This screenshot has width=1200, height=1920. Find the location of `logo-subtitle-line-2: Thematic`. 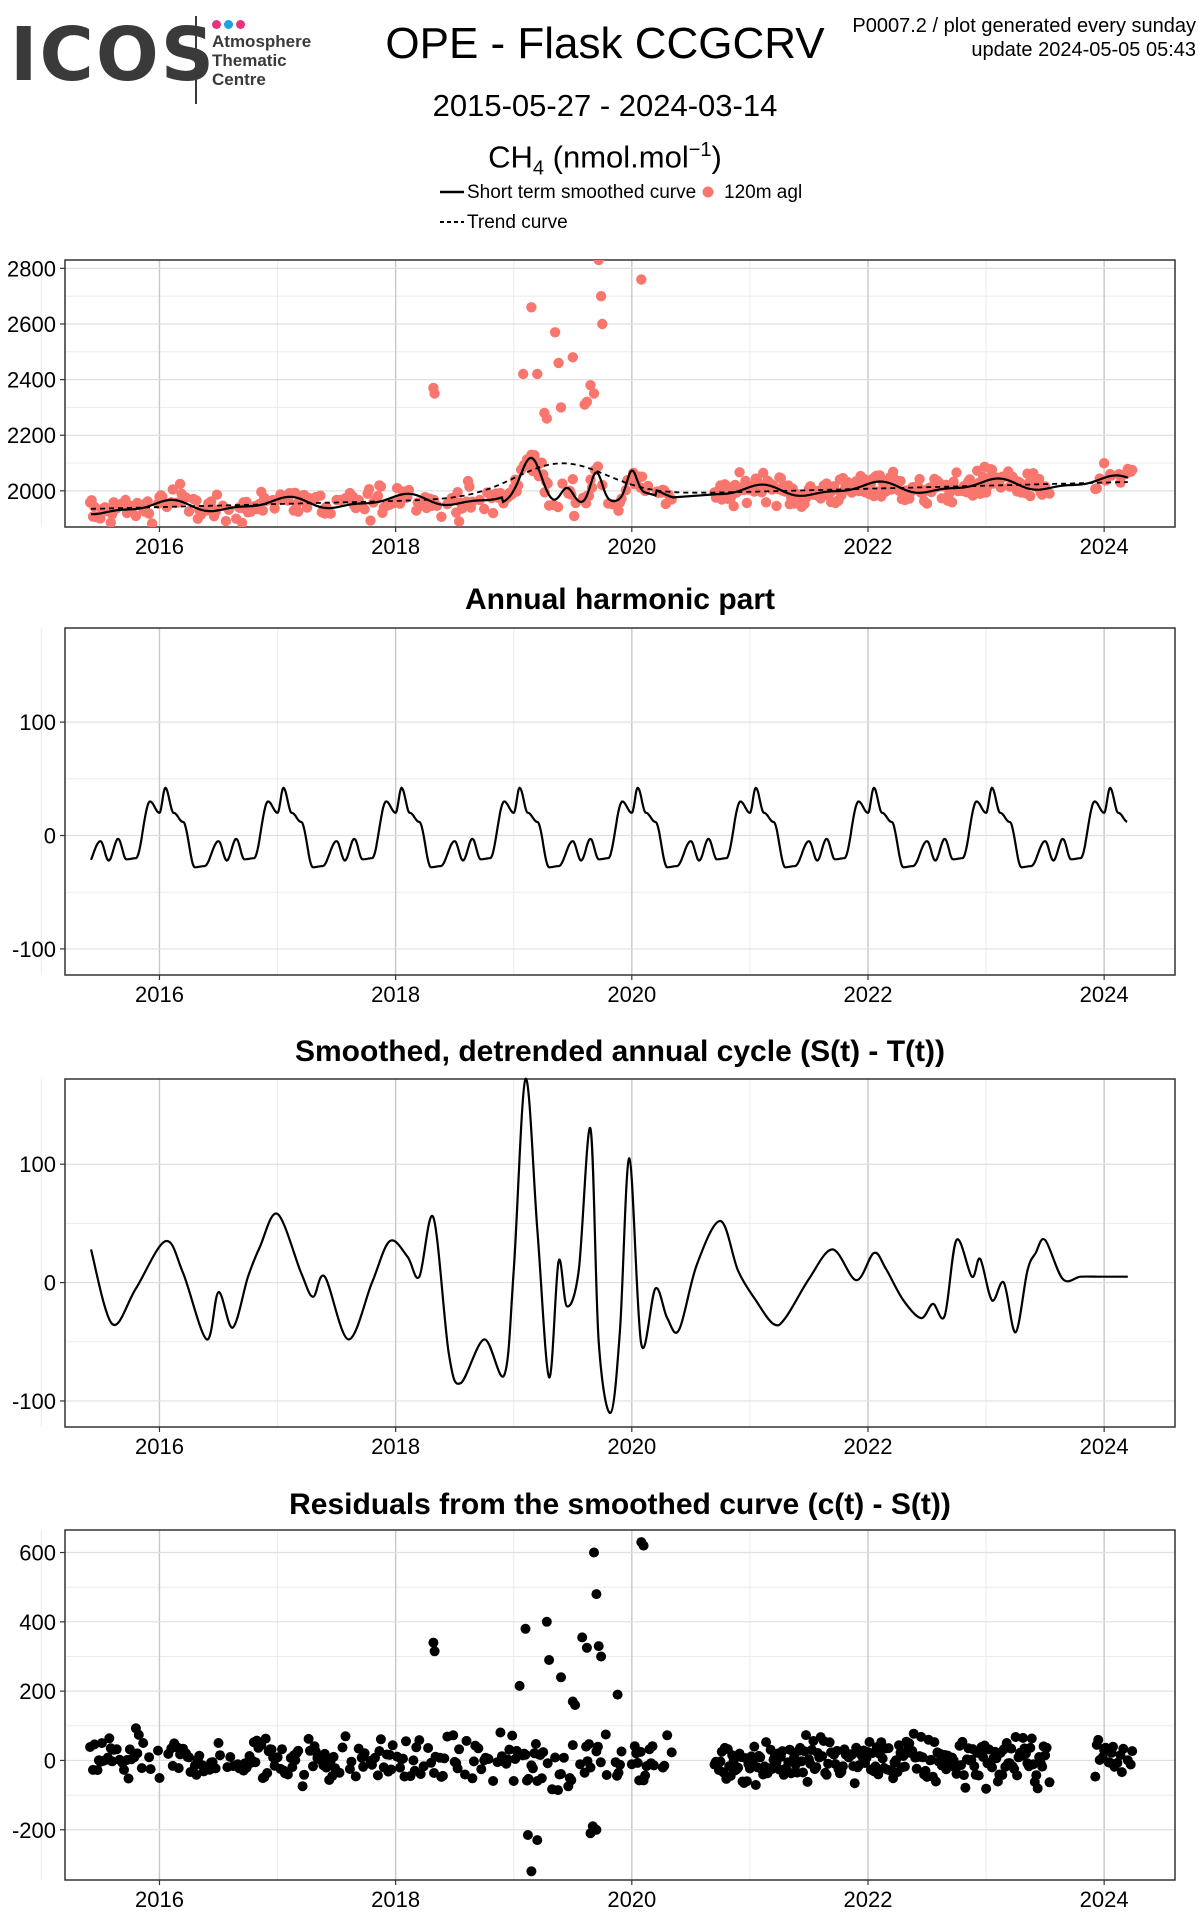

logo-subtitle-line-2: Thematic is located at coordinates (249, 60).